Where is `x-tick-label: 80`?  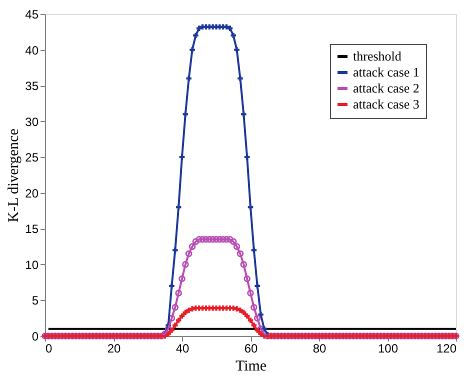
x-tick-label: 80 is located at coordinates (319, 349).